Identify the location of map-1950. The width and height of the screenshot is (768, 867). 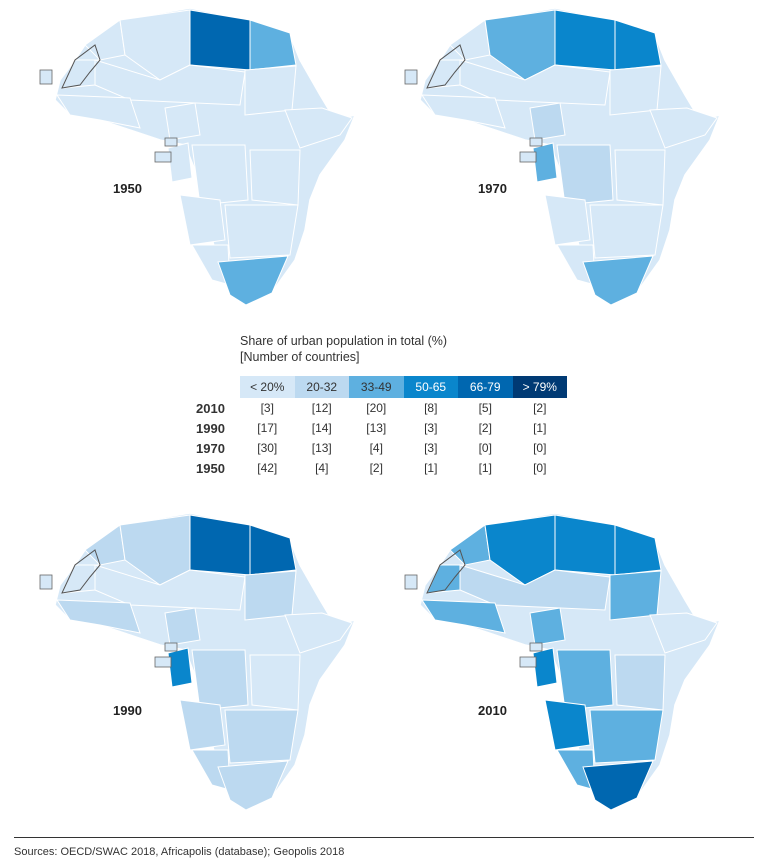
(198, 156).